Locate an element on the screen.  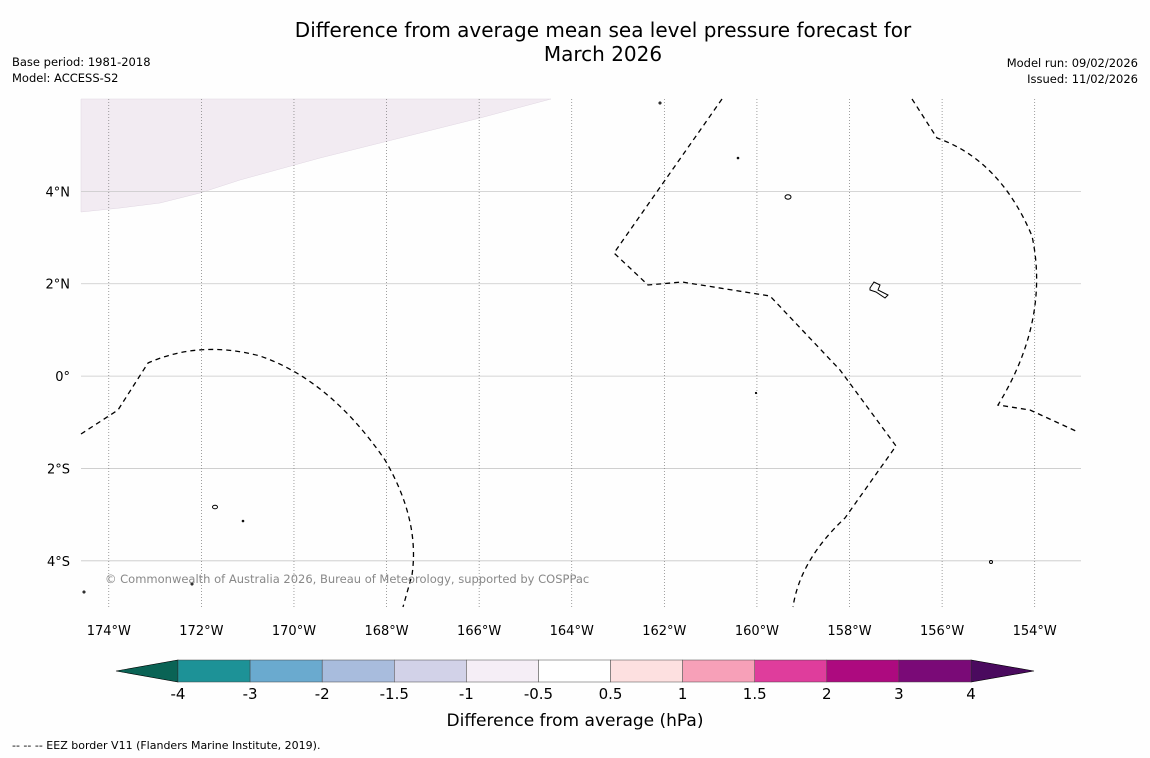
colorbar-extend-high is located at coordinates (1002, 671).